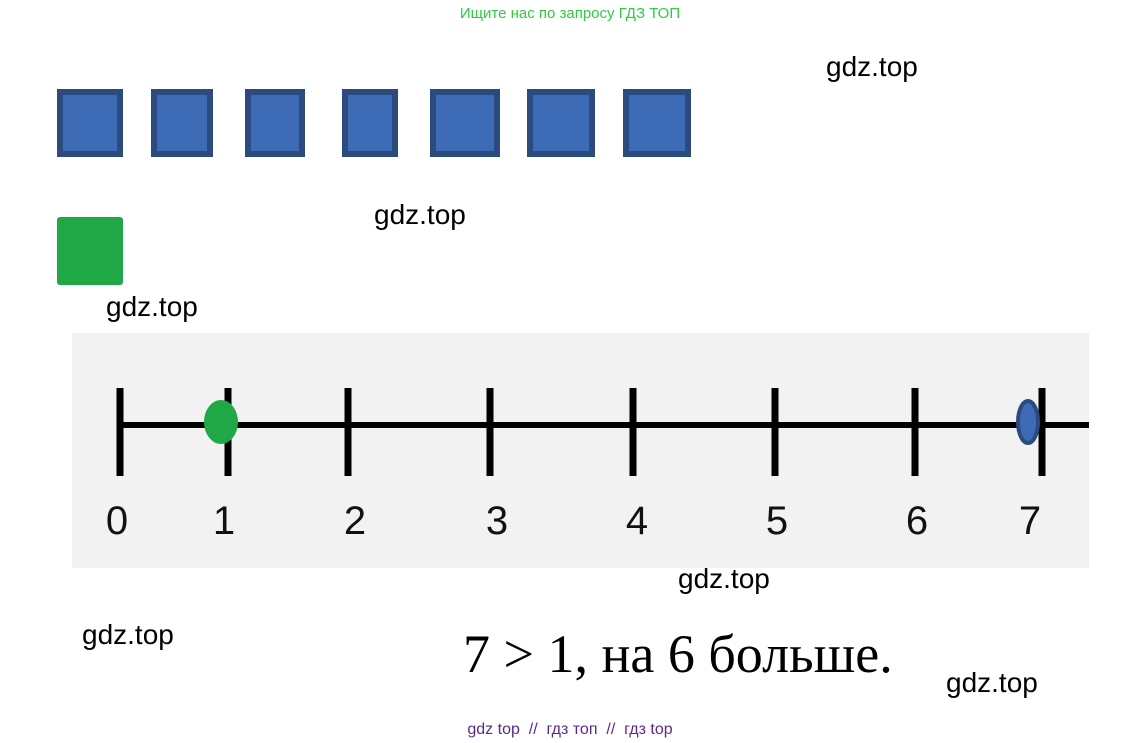 This screenshot has height=743, width=1140. What do you see at coordinates (90, 251) in the screenshot?
I see `green-square` at bounding box center [90, 251].